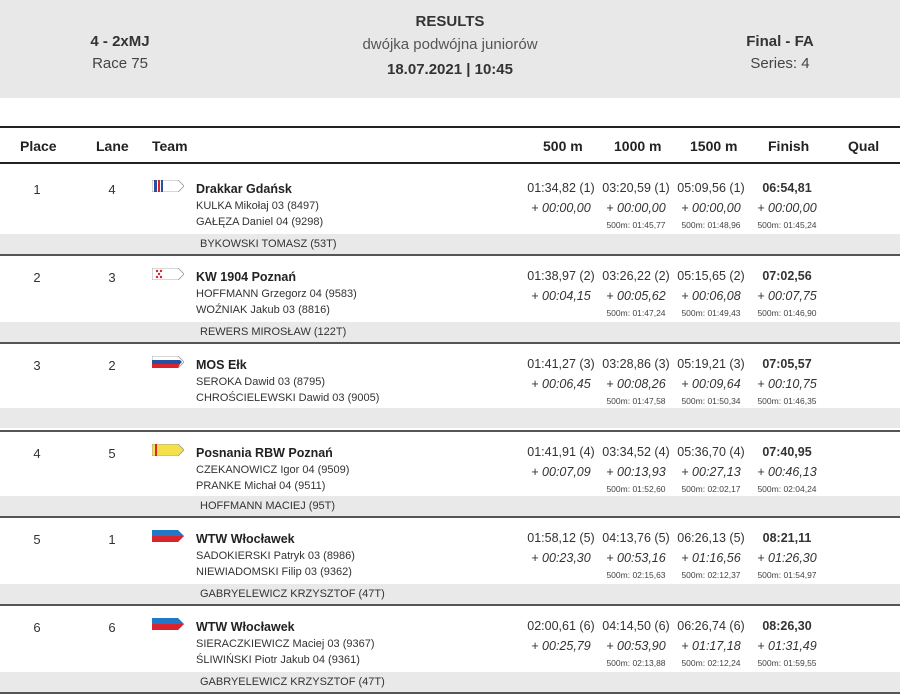  Describe the element at coordinates (264, 453) in the screenshot. I see `club-name: Posnania RBW Poznań` at that location.